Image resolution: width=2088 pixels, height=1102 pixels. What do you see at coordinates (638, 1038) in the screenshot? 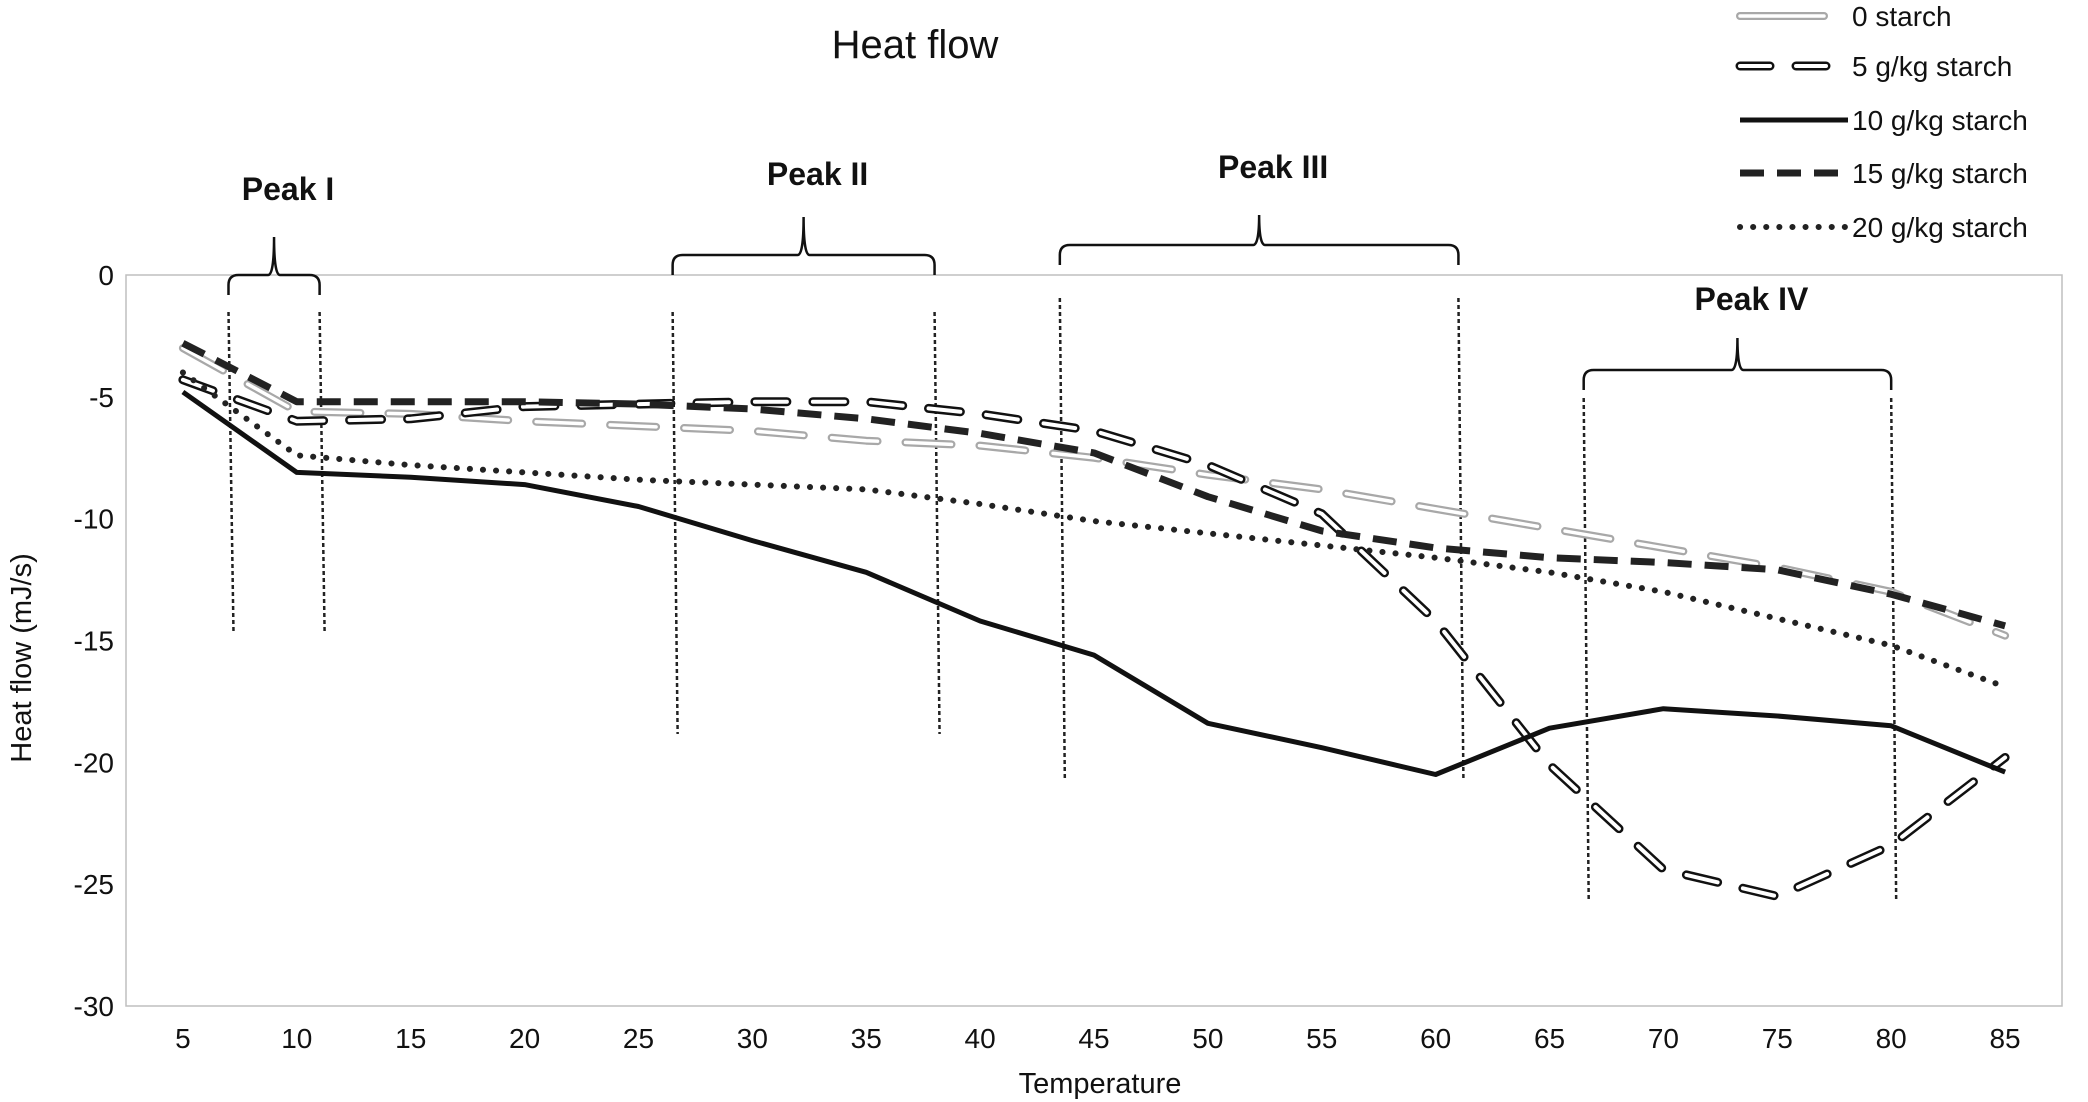
I see `x-tick-label: 25` at bounding box center [638, 1038].